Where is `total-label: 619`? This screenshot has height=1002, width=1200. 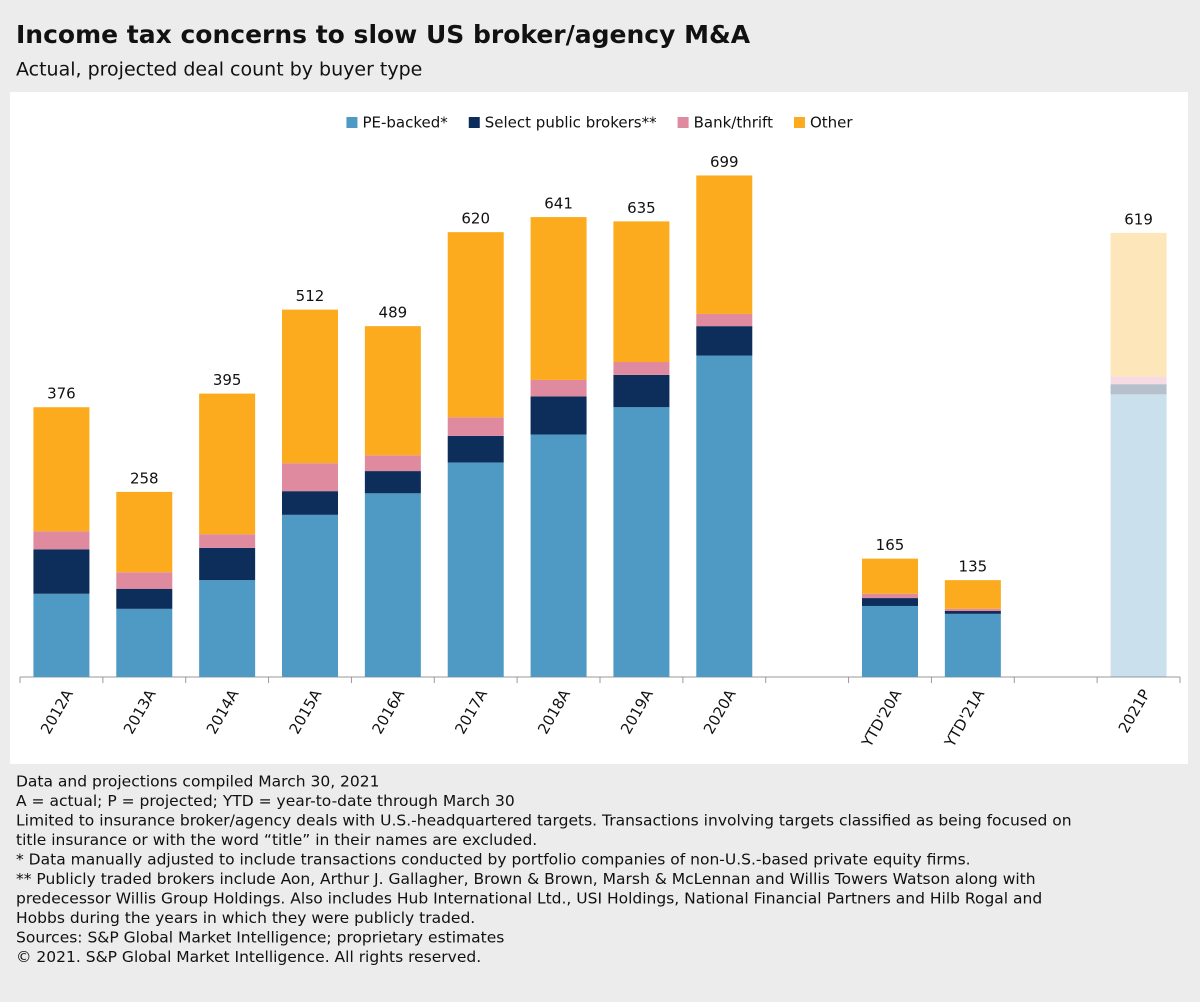
total-label: 619 is located at coordinates (1138, 219).